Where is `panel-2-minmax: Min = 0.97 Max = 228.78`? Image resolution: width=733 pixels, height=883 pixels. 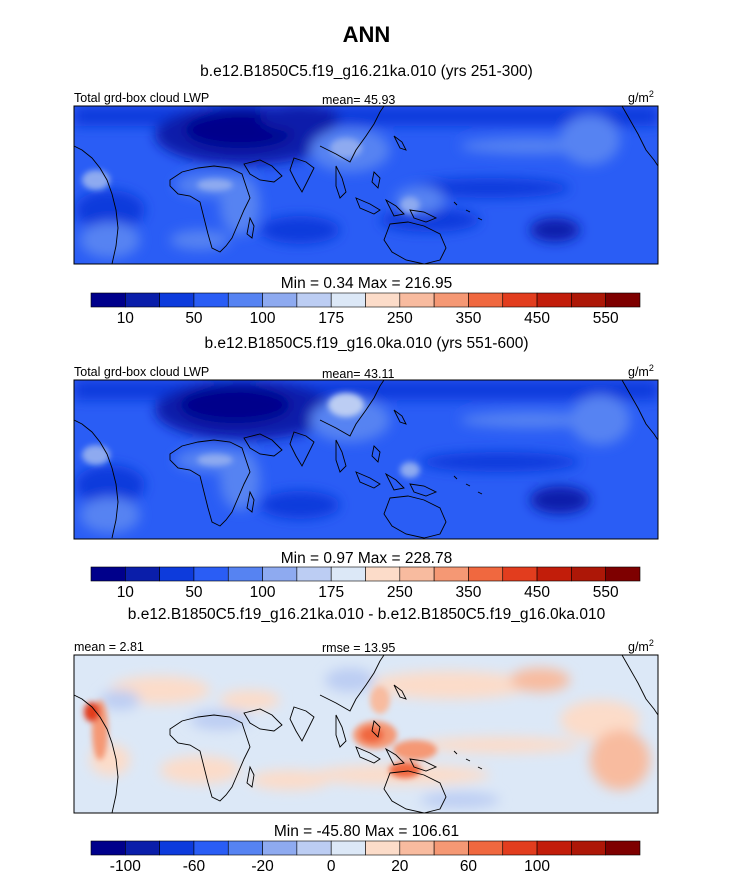 panel-2-minmax: Min = 0.97 Max = 228.78 is located at coordinates (366, 558).